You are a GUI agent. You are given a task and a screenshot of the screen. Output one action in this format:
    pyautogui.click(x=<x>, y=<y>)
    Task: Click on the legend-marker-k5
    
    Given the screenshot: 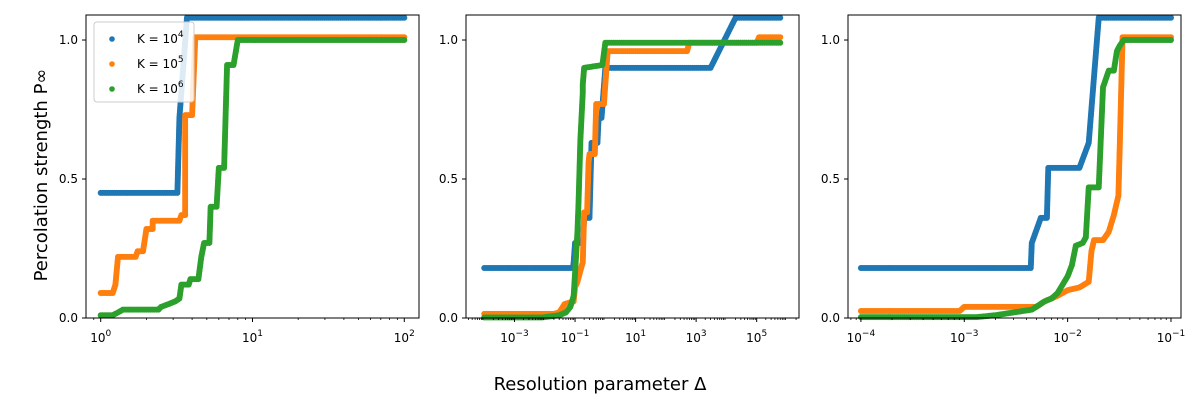 What is the action you would take?
    pyautogui.click(x=112, y=64)
    